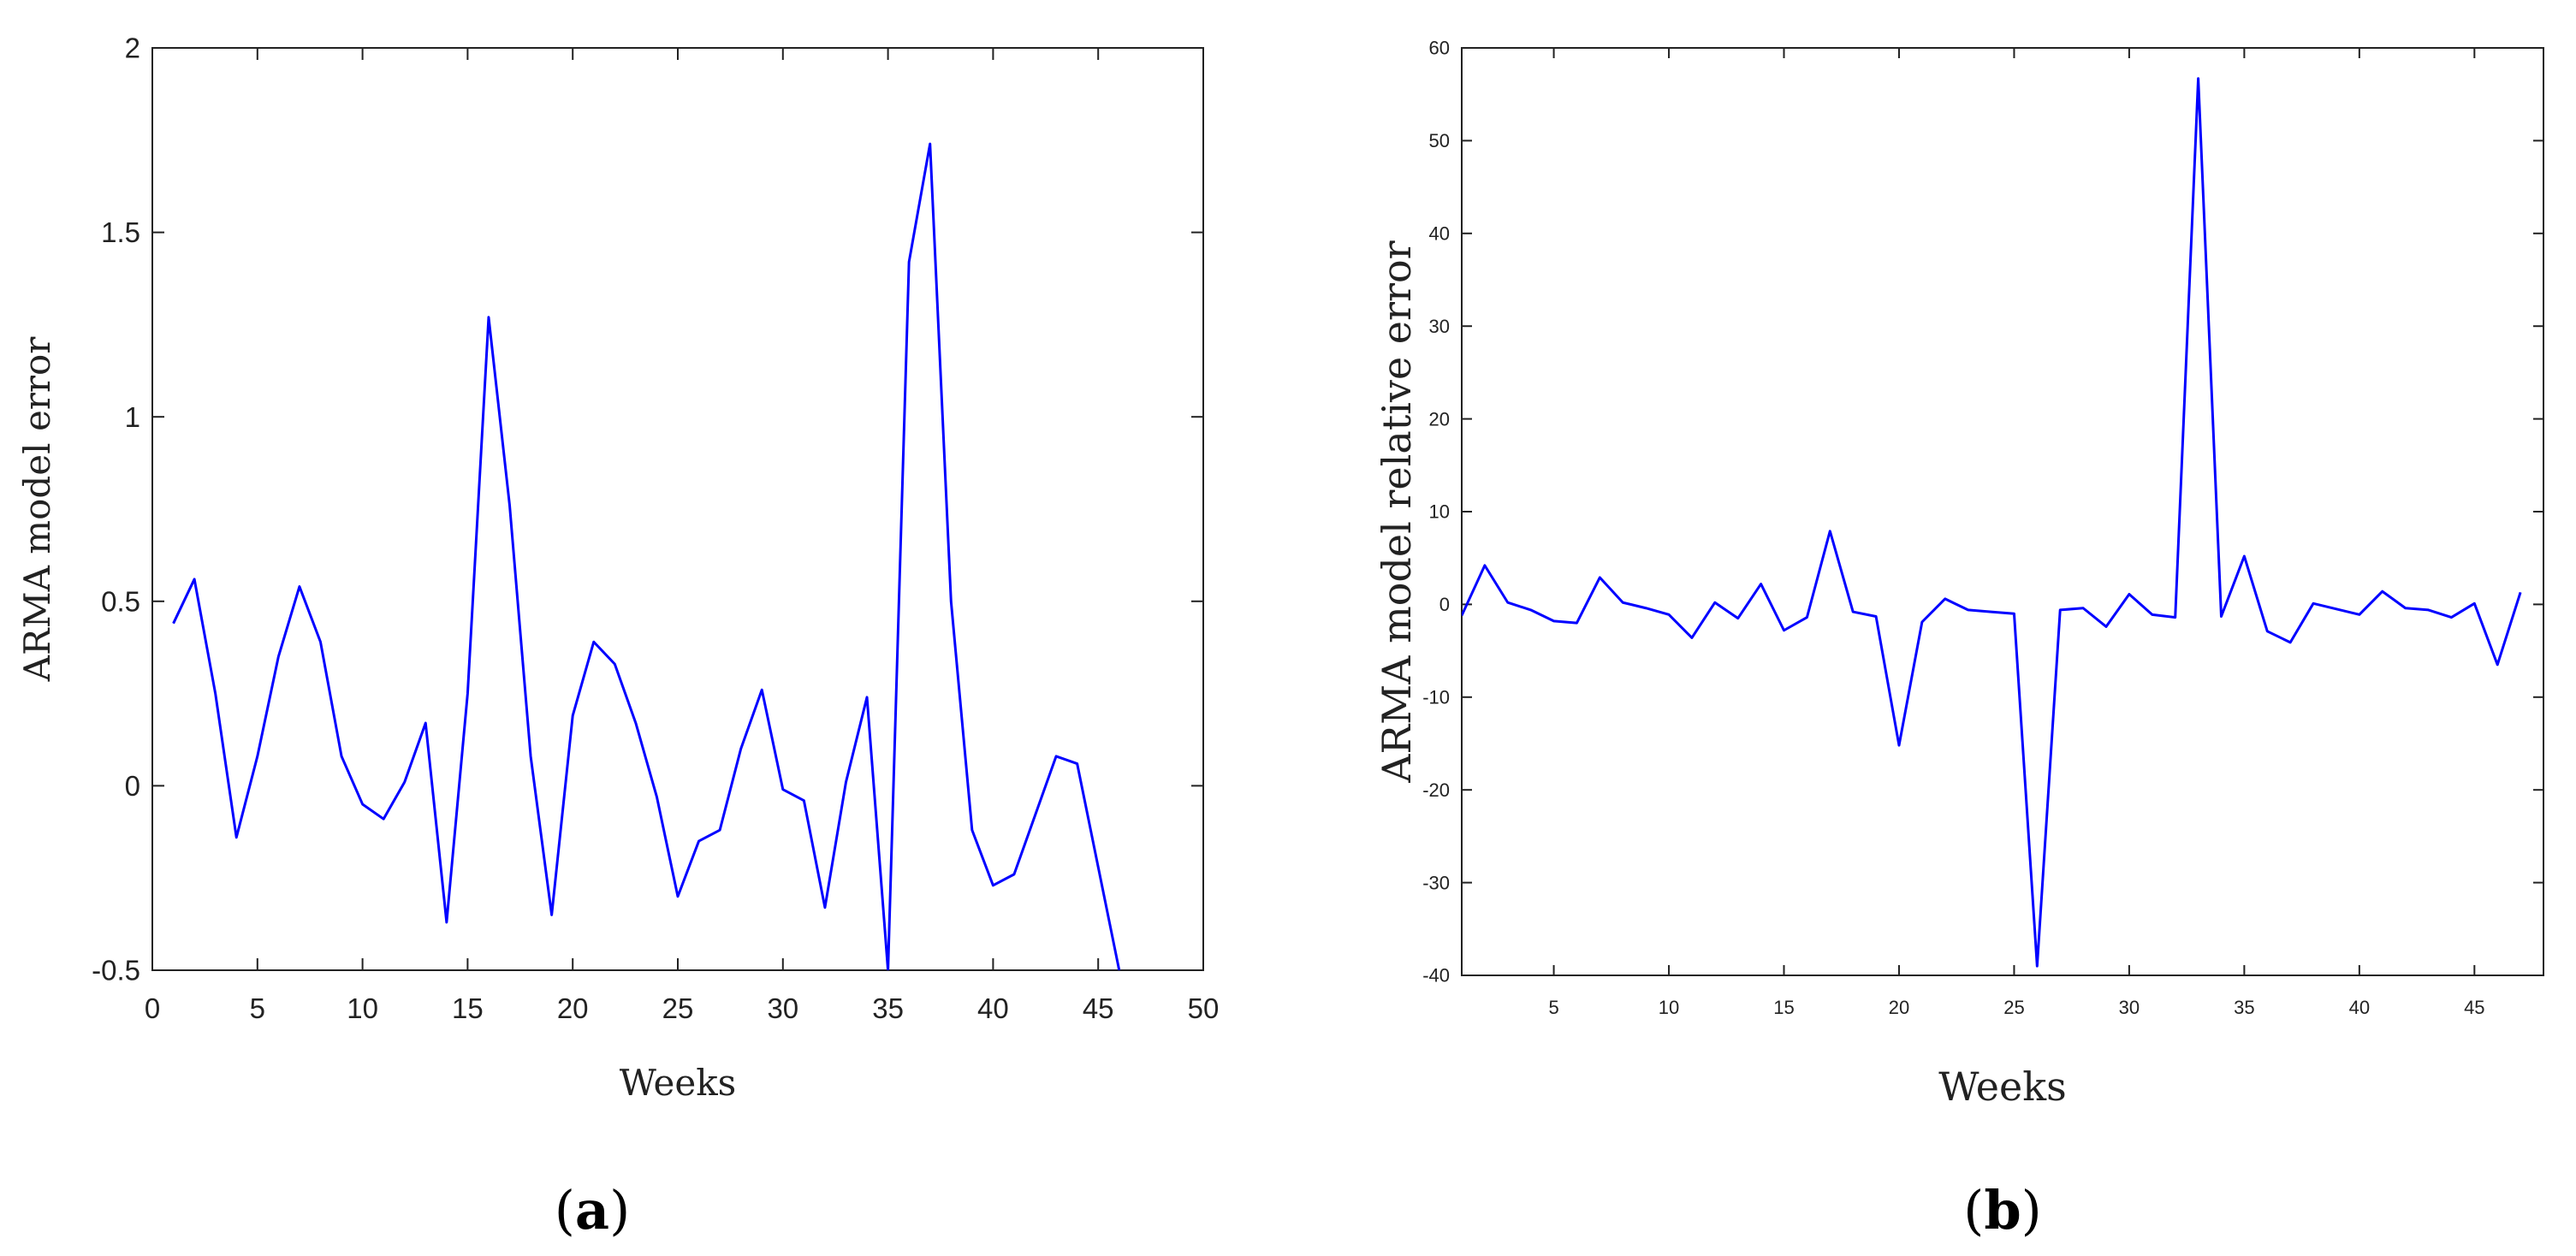 The image size is (2576, 1256). I want to click on x-tick-label: 50, so click(1204, 1008).